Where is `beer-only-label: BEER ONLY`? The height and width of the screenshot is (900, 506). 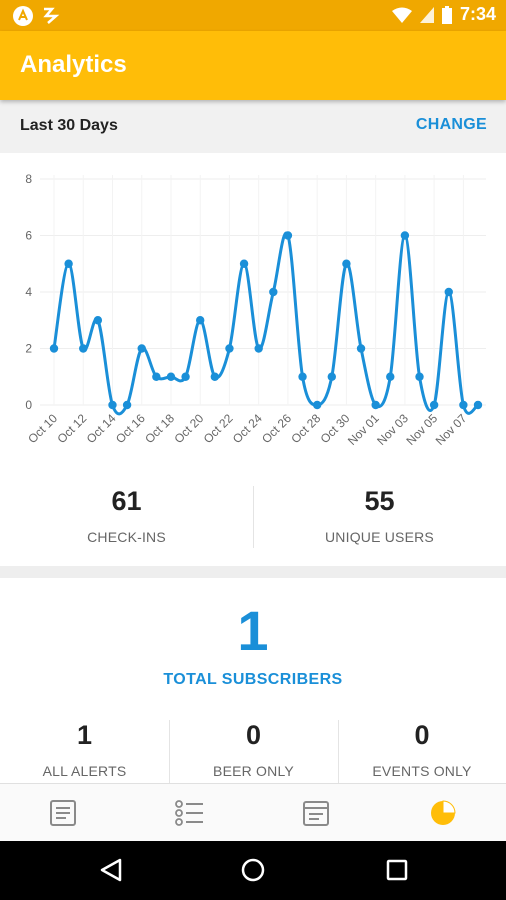
beer-only-label: BEER ONLY is located at coordinates (253, 771).